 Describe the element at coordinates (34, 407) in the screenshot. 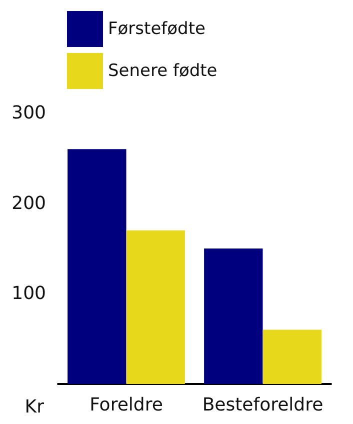

I see `y-axis-title: Kr` at that location.